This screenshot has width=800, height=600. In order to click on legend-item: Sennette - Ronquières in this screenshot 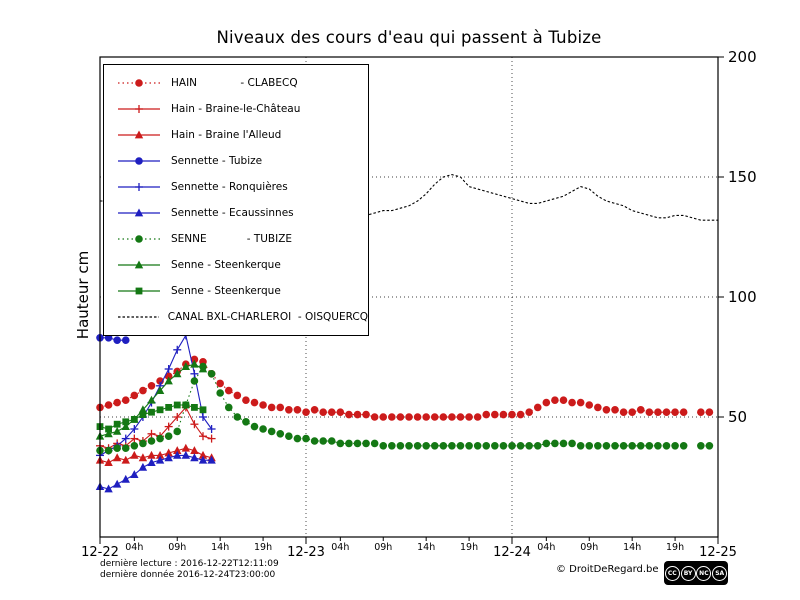, I will do `click(236, 187)`.